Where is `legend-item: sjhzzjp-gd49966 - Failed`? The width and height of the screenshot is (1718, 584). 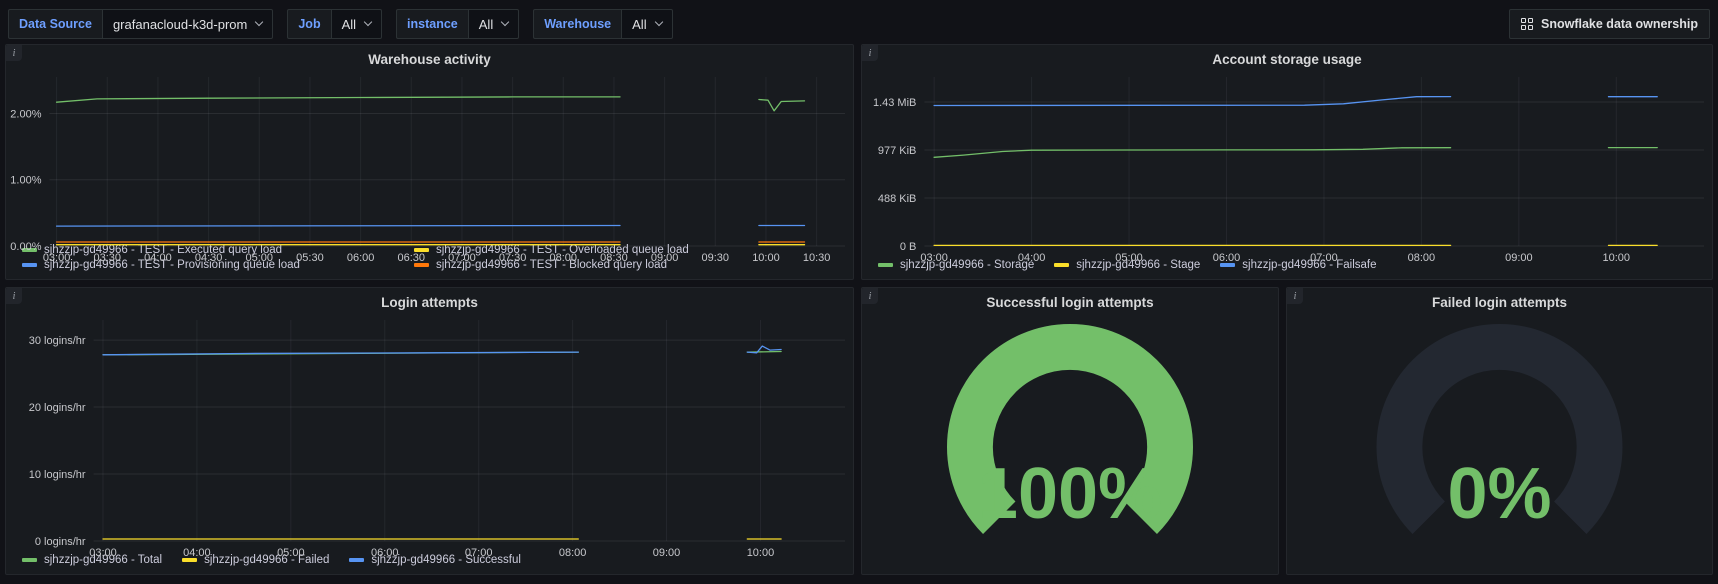
legend-item: sjhzzjp-gd49966 - Failed is located at coordinates (255, 560).